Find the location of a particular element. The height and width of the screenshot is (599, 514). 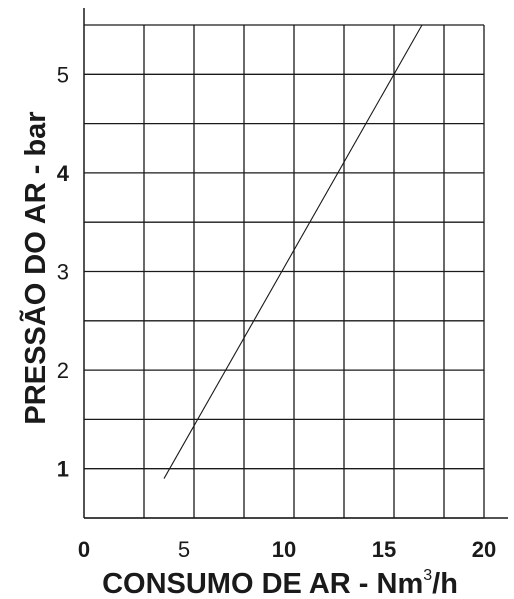

y-tick-label-5: 5 is located at coordinates (63, 74).